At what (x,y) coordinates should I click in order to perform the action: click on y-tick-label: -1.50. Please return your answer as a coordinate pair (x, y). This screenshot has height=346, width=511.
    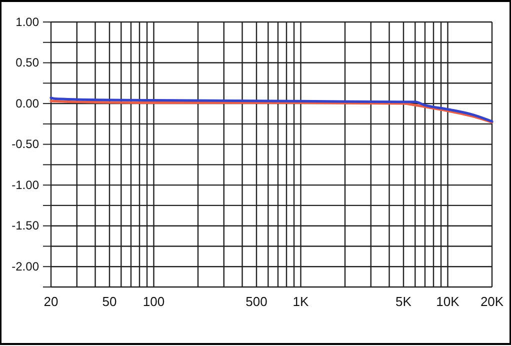
    Looking at the image, I should click on (26, 225).